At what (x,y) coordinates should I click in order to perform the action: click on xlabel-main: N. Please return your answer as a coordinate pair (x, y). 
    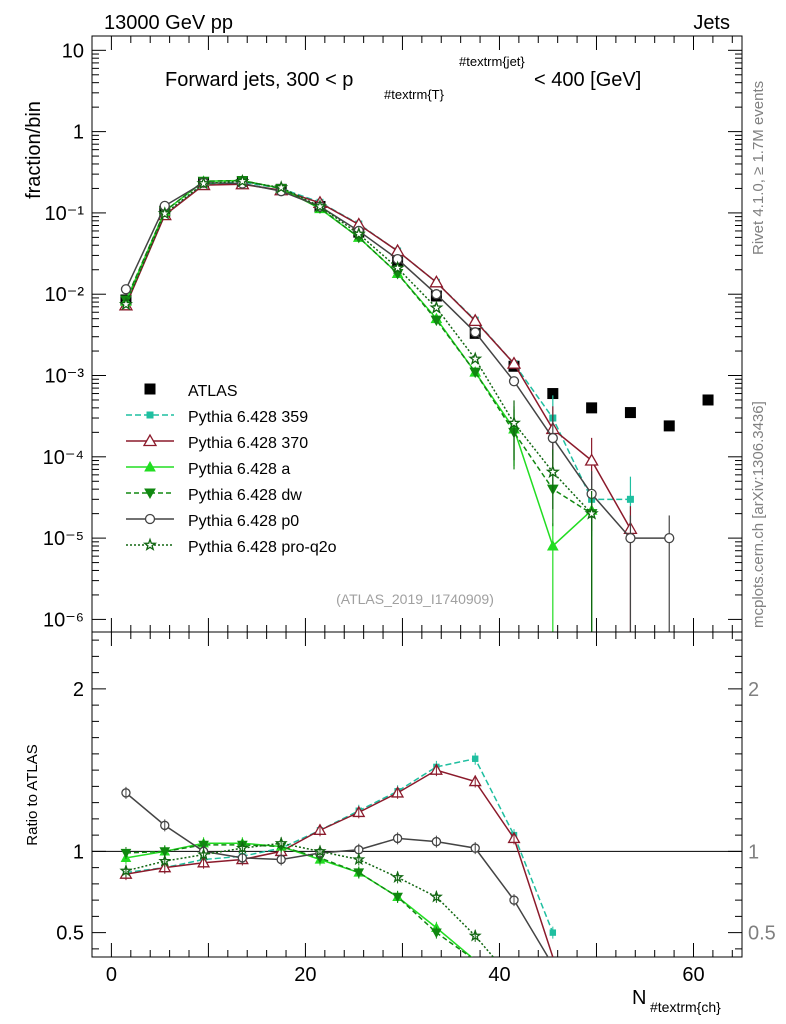
    Looking at the image, I should click on (639, 998).